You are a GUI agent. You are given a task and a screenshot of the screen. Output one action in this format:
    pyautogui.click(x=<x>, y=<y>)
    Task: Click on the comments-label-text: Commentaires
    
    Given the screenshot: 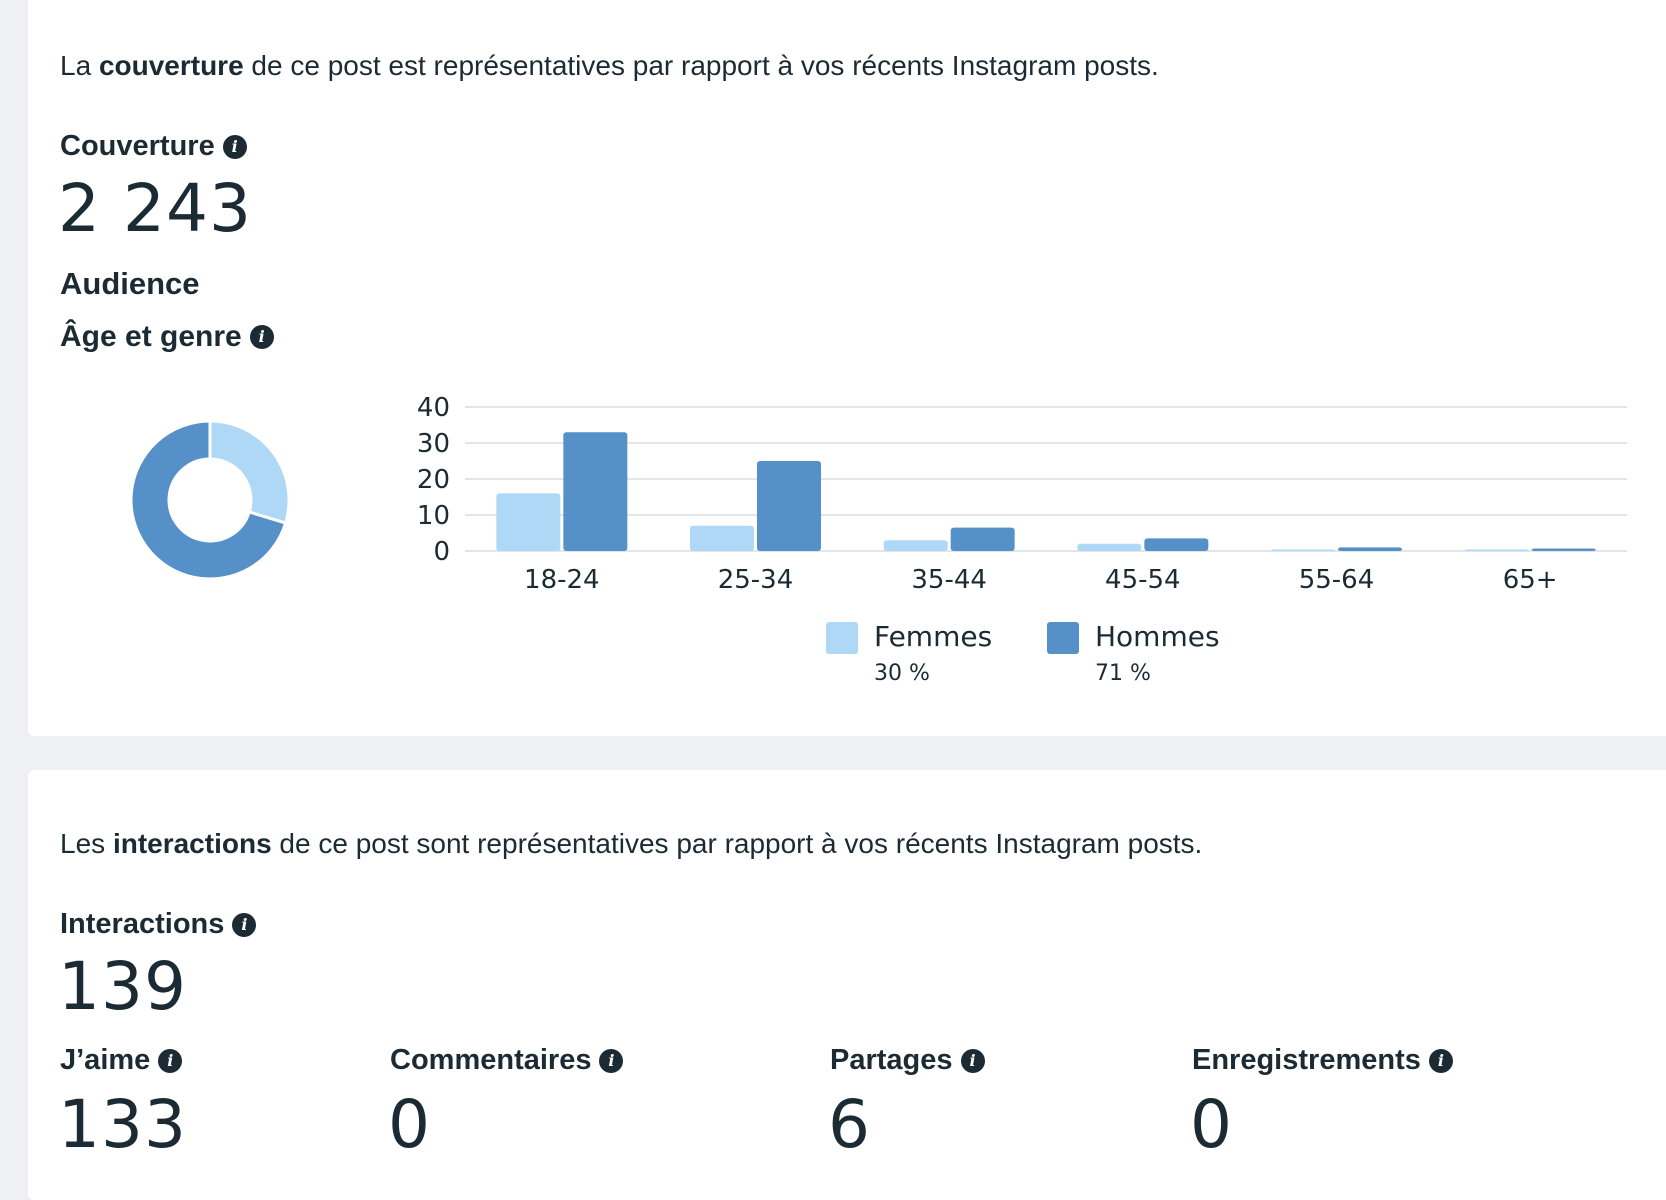 What is the action you would take?
    pyautogui.click(x=491, y=1060)
    